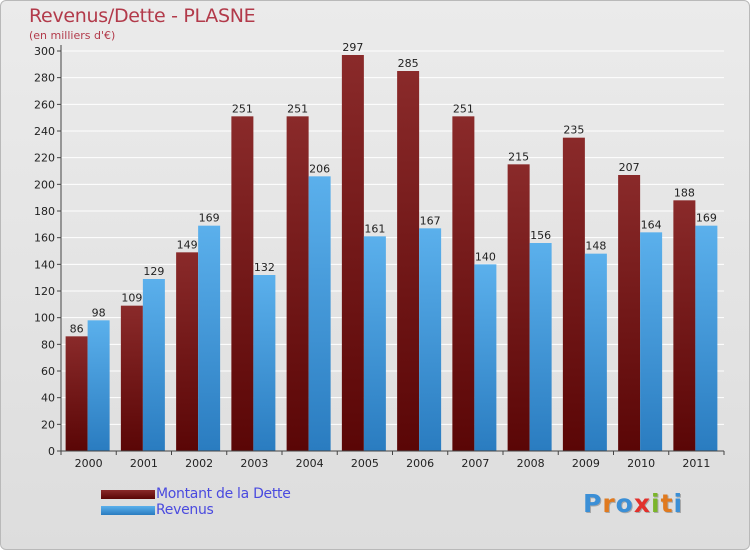  Describe the element at coordinates (242, 108) in the screenshot. I see `data-label-dette-2003: 251` at that location.